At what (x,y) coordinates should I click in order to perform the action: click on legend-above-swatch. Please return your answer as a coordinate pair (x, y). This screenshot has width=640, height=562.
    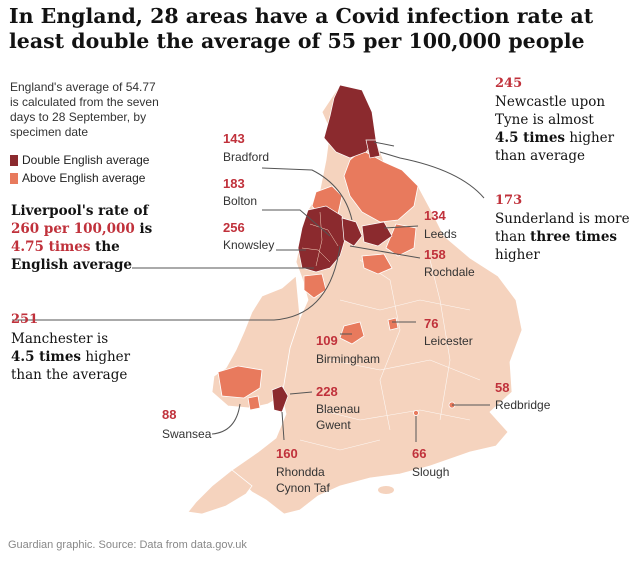
    Looking at the image, I should click on (14, 178).